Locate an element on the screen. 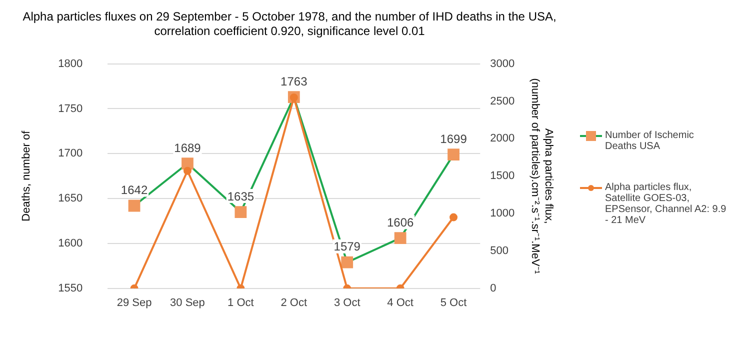  legend-label: Alpha particles flux, Satellite GOES-03, EPSensor, Channel A2: 9.9 - 21 MeV is located at coordinates (666, 204).